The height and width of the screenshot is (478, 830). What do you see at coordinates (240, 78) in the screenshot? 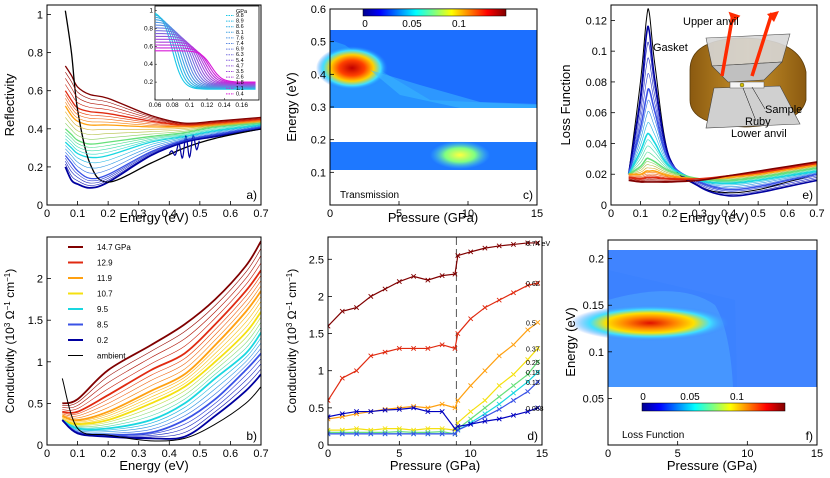
I see `inset-legend-label: 2.6` at bounding box center [240, 78].